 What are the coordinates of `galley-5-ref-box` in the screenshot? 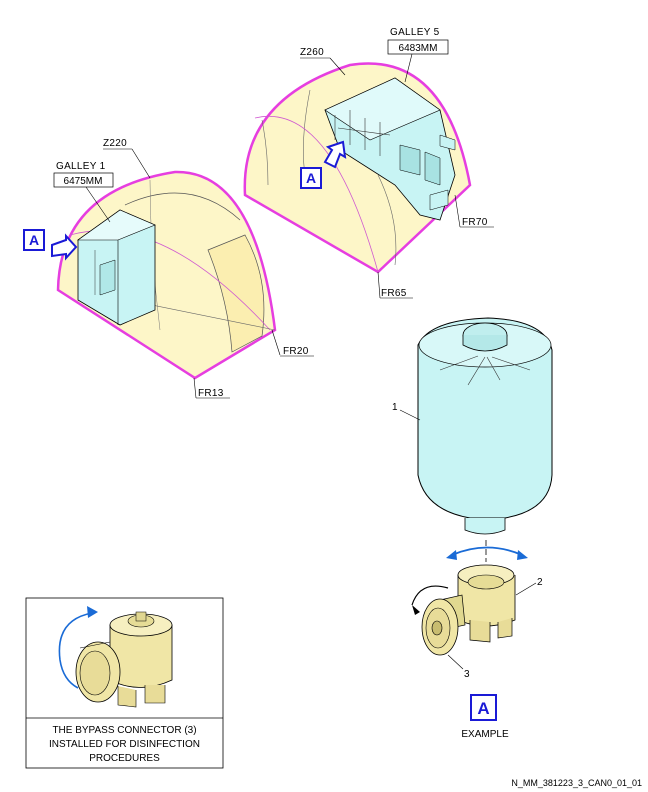 It's located at (418, 47).